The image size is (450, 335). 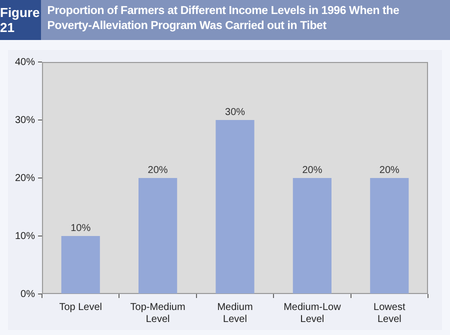 What do you see at coordinates (80, 307) in the screenshot?
I see `x-tick-label: Top Level` at bounding box center [80, 307].